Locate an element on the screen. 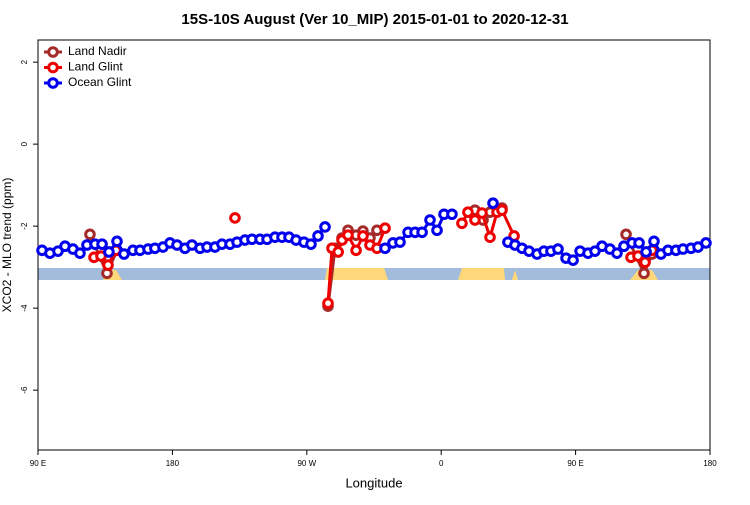  y-tick-label: 0 is located at coordinates (24, 143).